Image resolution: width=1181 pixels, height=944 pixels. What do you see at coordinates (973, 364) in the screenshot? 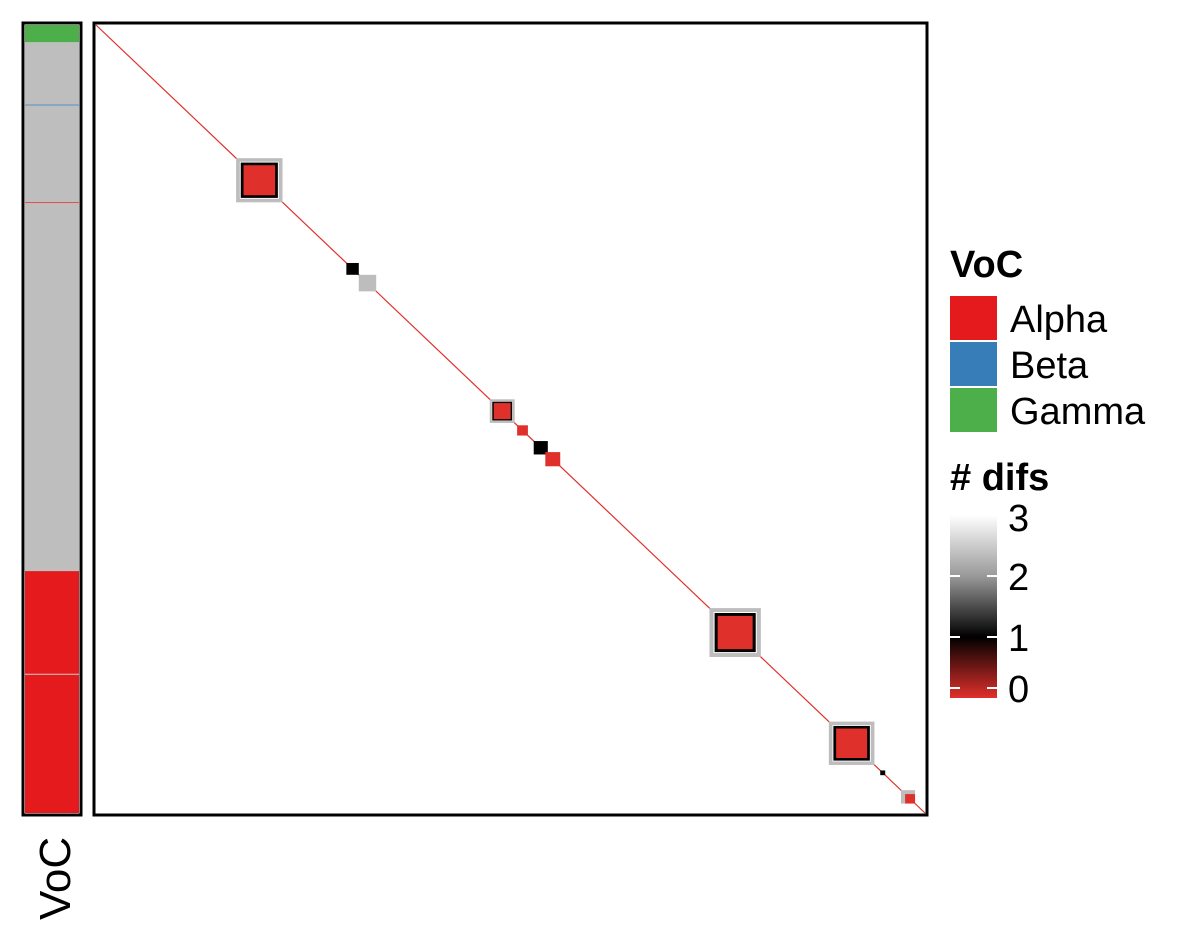
I see `voc-legend-swatch-beta` at bounding box center [973, 364].